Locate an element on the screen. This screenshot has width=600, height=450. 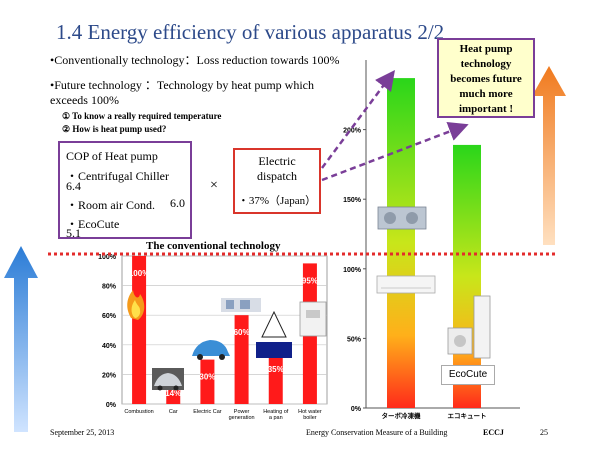
cop-ecocute-label: ・EcoCute is located at coordinates (93, 224).